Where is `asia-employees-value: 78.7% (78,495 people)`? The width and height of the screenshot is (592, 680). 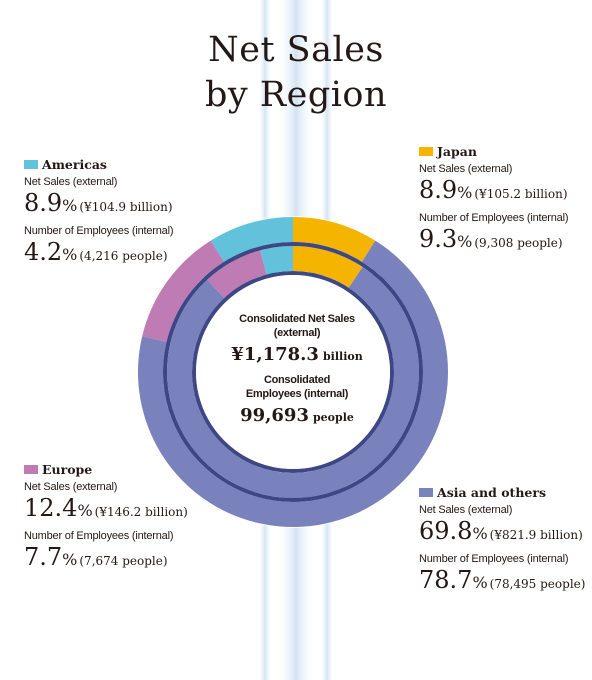
asia-employees-value: 78.7% (78,495 people) is located at coordinates (502, 582).